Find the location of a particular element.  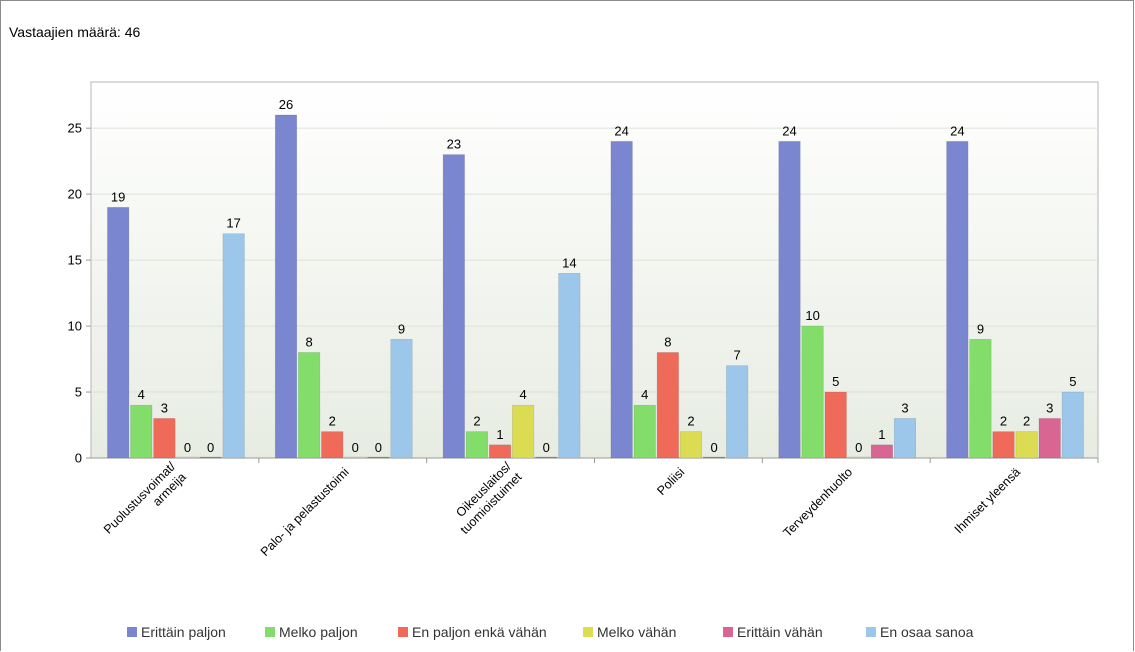

category-label: Ihmiset yleensä is located at coordinates (987, 500).